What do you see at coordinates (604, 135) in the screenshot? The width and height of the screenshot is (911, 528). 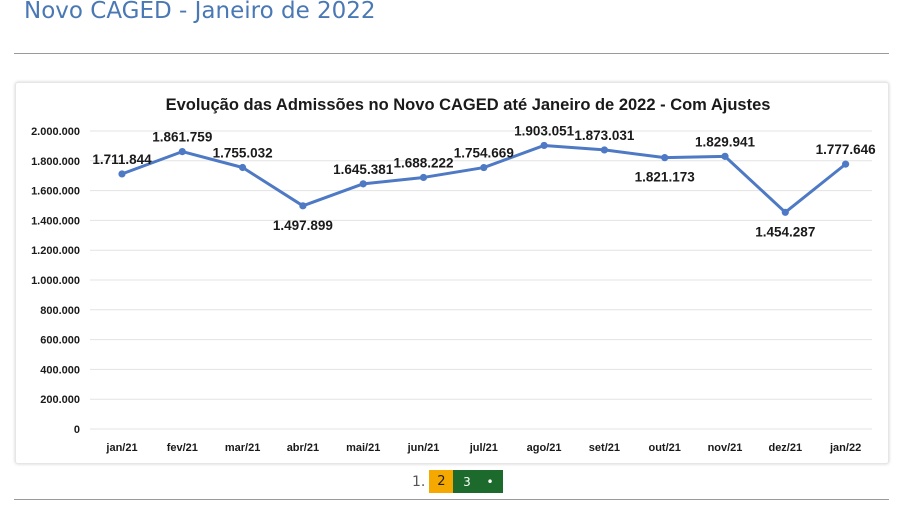 I see `data-label: 1.873.031` at bounding box center [604, 135].